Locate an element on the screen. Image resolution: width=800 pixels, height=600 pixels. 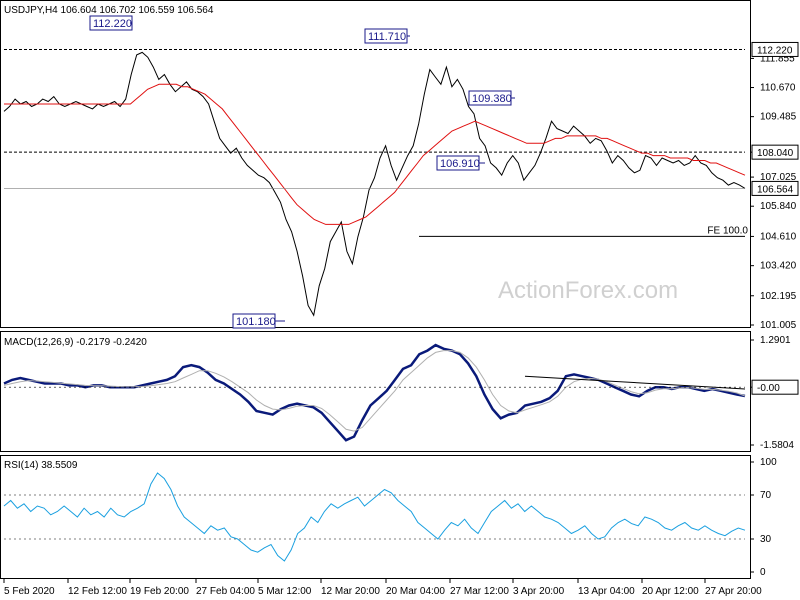
x-tick-label: 3 Apr 20:00 is located at coordinates (539, 591).